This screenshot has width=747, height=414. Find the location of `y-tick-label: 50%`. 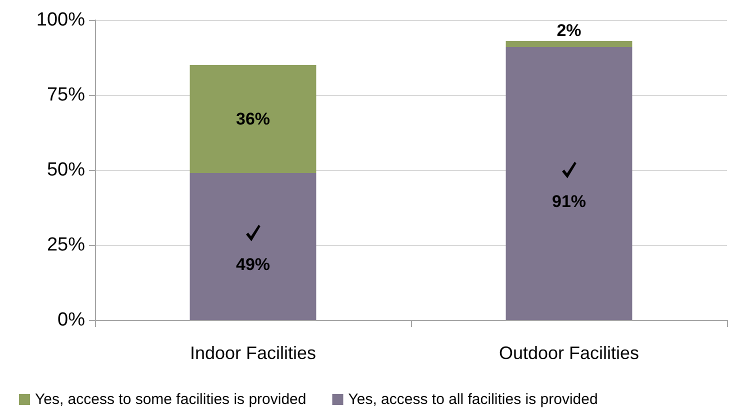

y-tick-label: 50% is located at coordinates (66, 170).